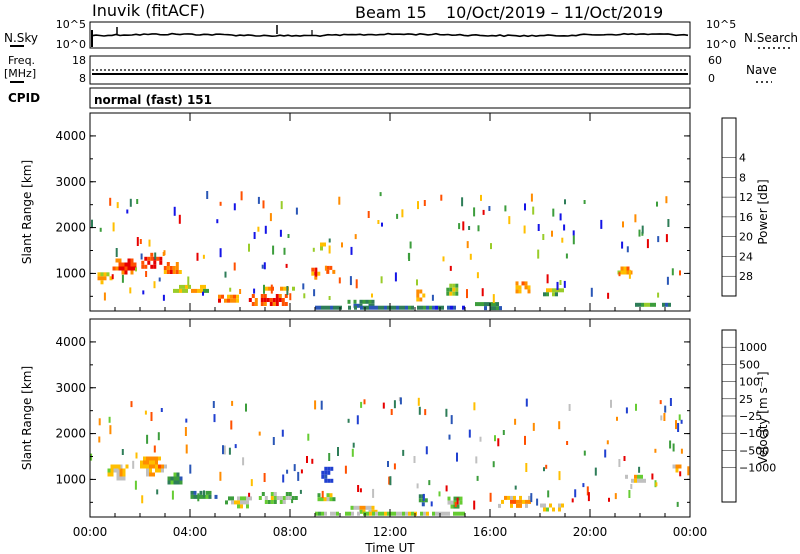 This screenshot has width=800, height=554. Describe the element at coordinates (729, 207) in the screenshot. I see `colorbar-frame` at that location.